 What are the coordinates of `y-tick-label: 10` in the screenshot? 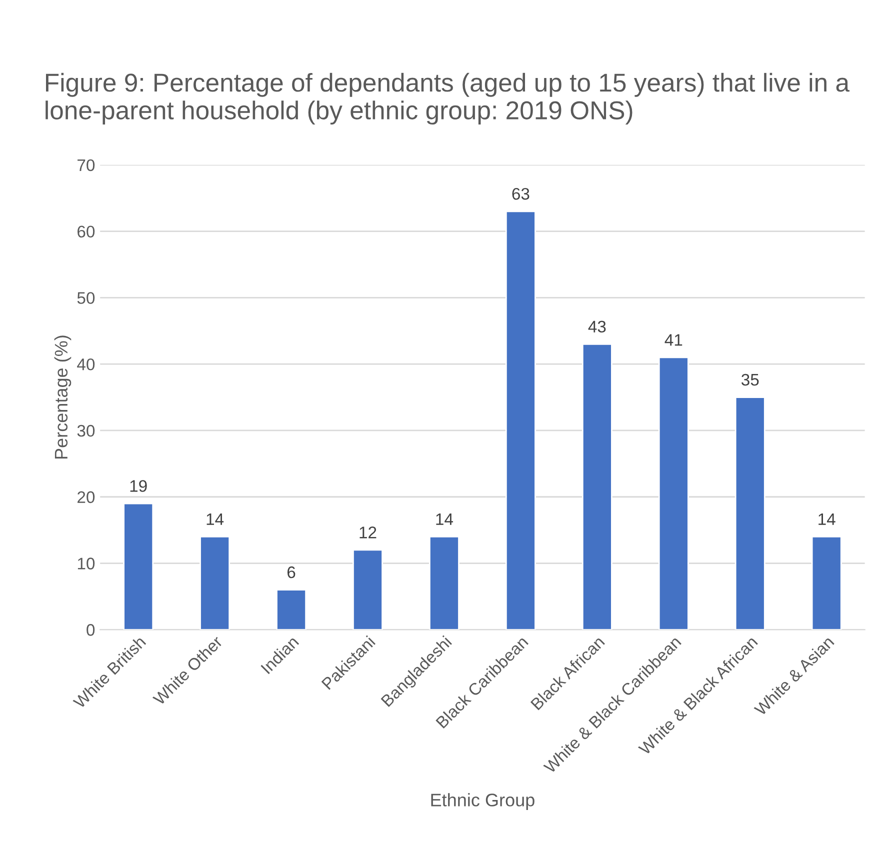 It's located at (86, 564).